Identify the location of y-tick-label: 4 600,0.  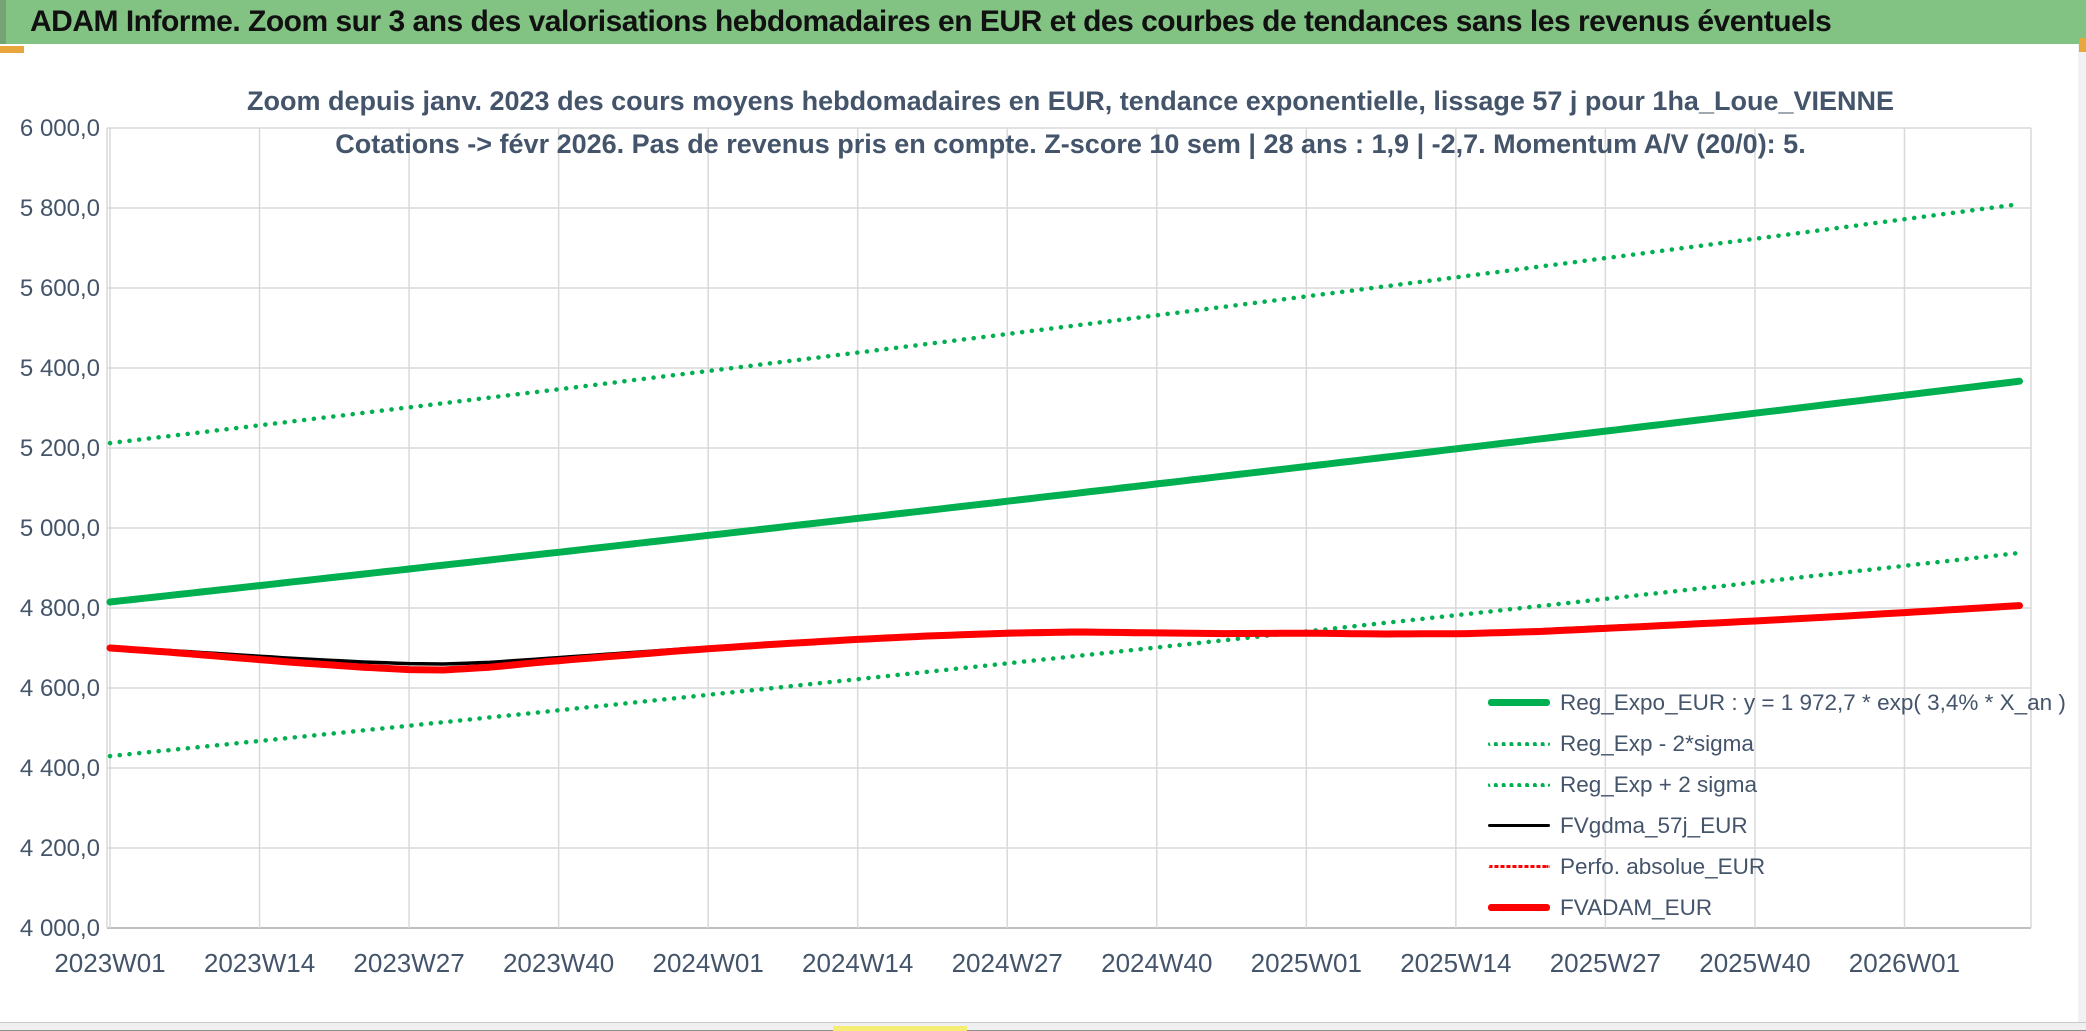
(59, 688).